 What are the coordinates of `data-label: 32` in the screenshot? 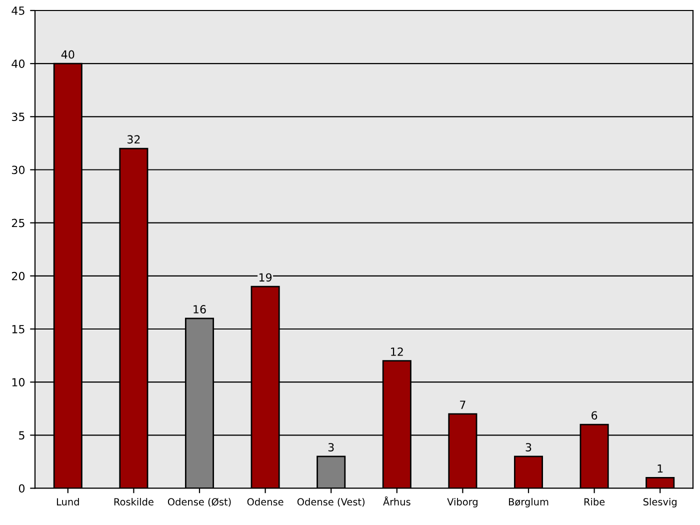 It's located at (133, 139).